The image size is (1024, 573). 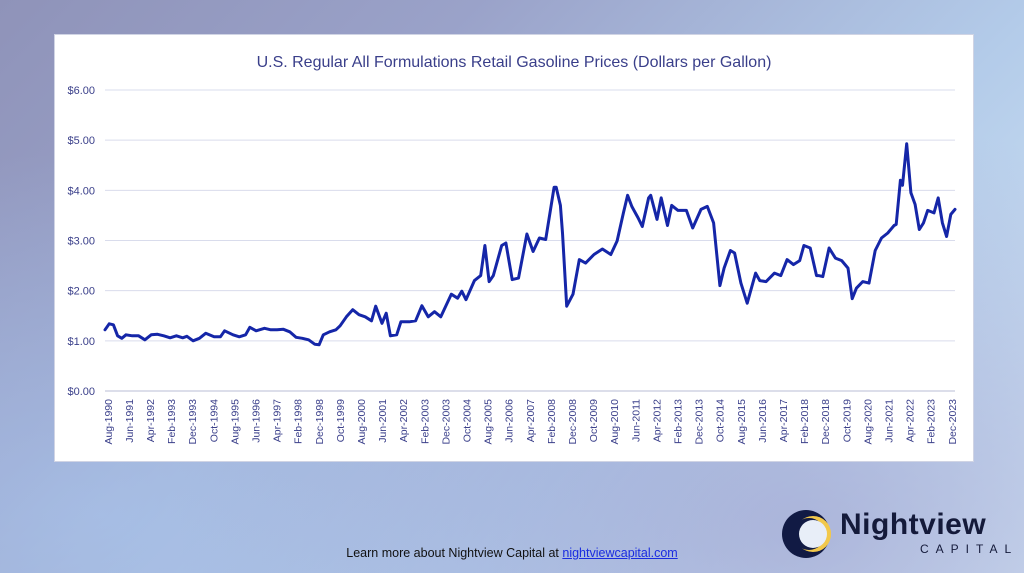 What do you see at coordinates (81, 191) in the screenshot?
I see `y-tick-label: $4.00` at bounding box center [81, 191].